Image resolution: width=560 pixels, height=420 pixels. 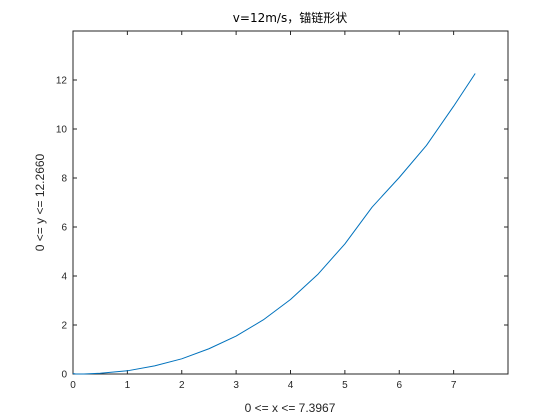 What do you see at coordinates (290, 17) in the screenshot?
I see `chart-title: v=12m/s，锚链形状` at bounding box center [290, 17].